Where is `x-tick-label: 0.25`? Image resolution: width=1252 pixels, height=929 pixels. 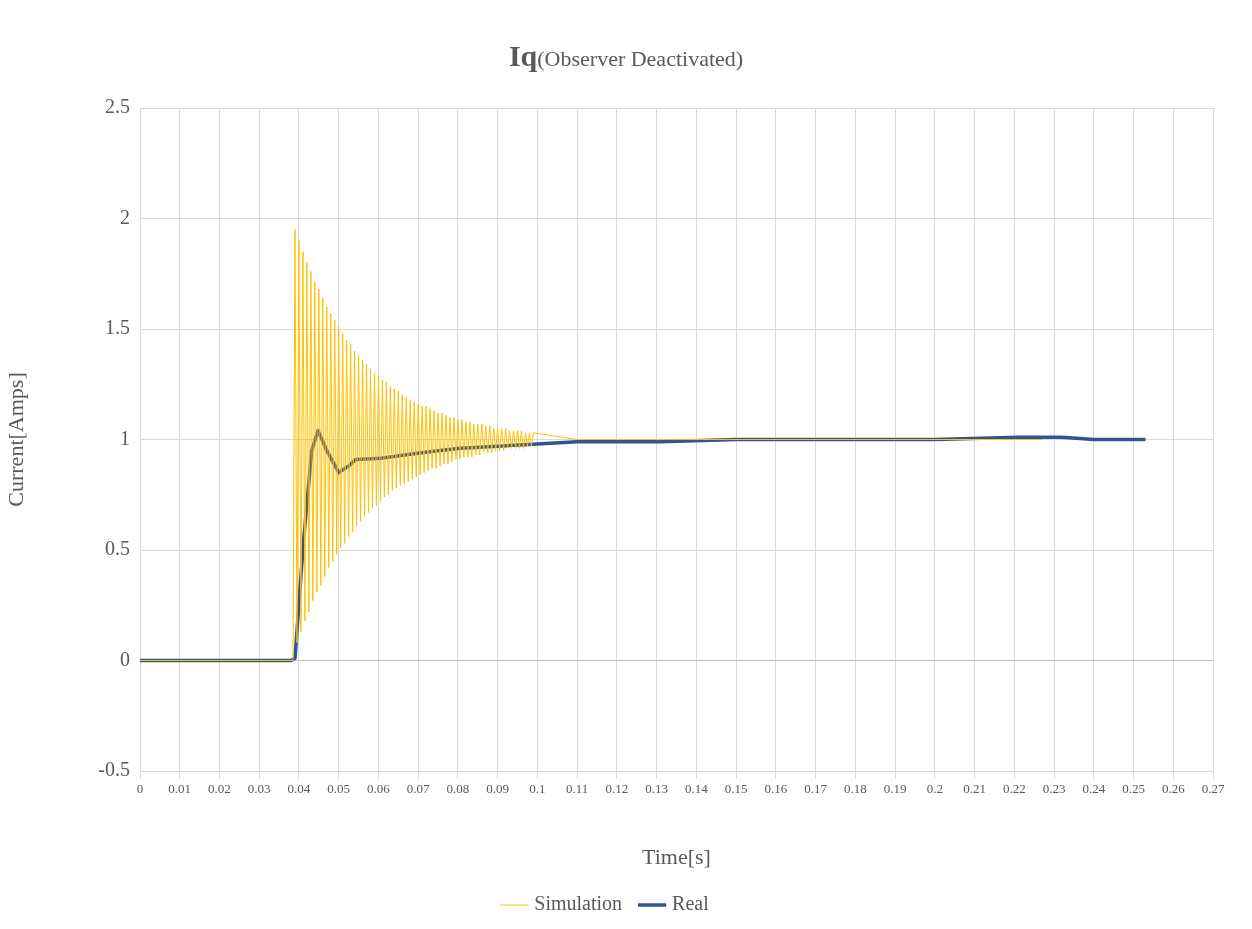
x-tick-label: 0.25 is located at coordinates (1133, 789).